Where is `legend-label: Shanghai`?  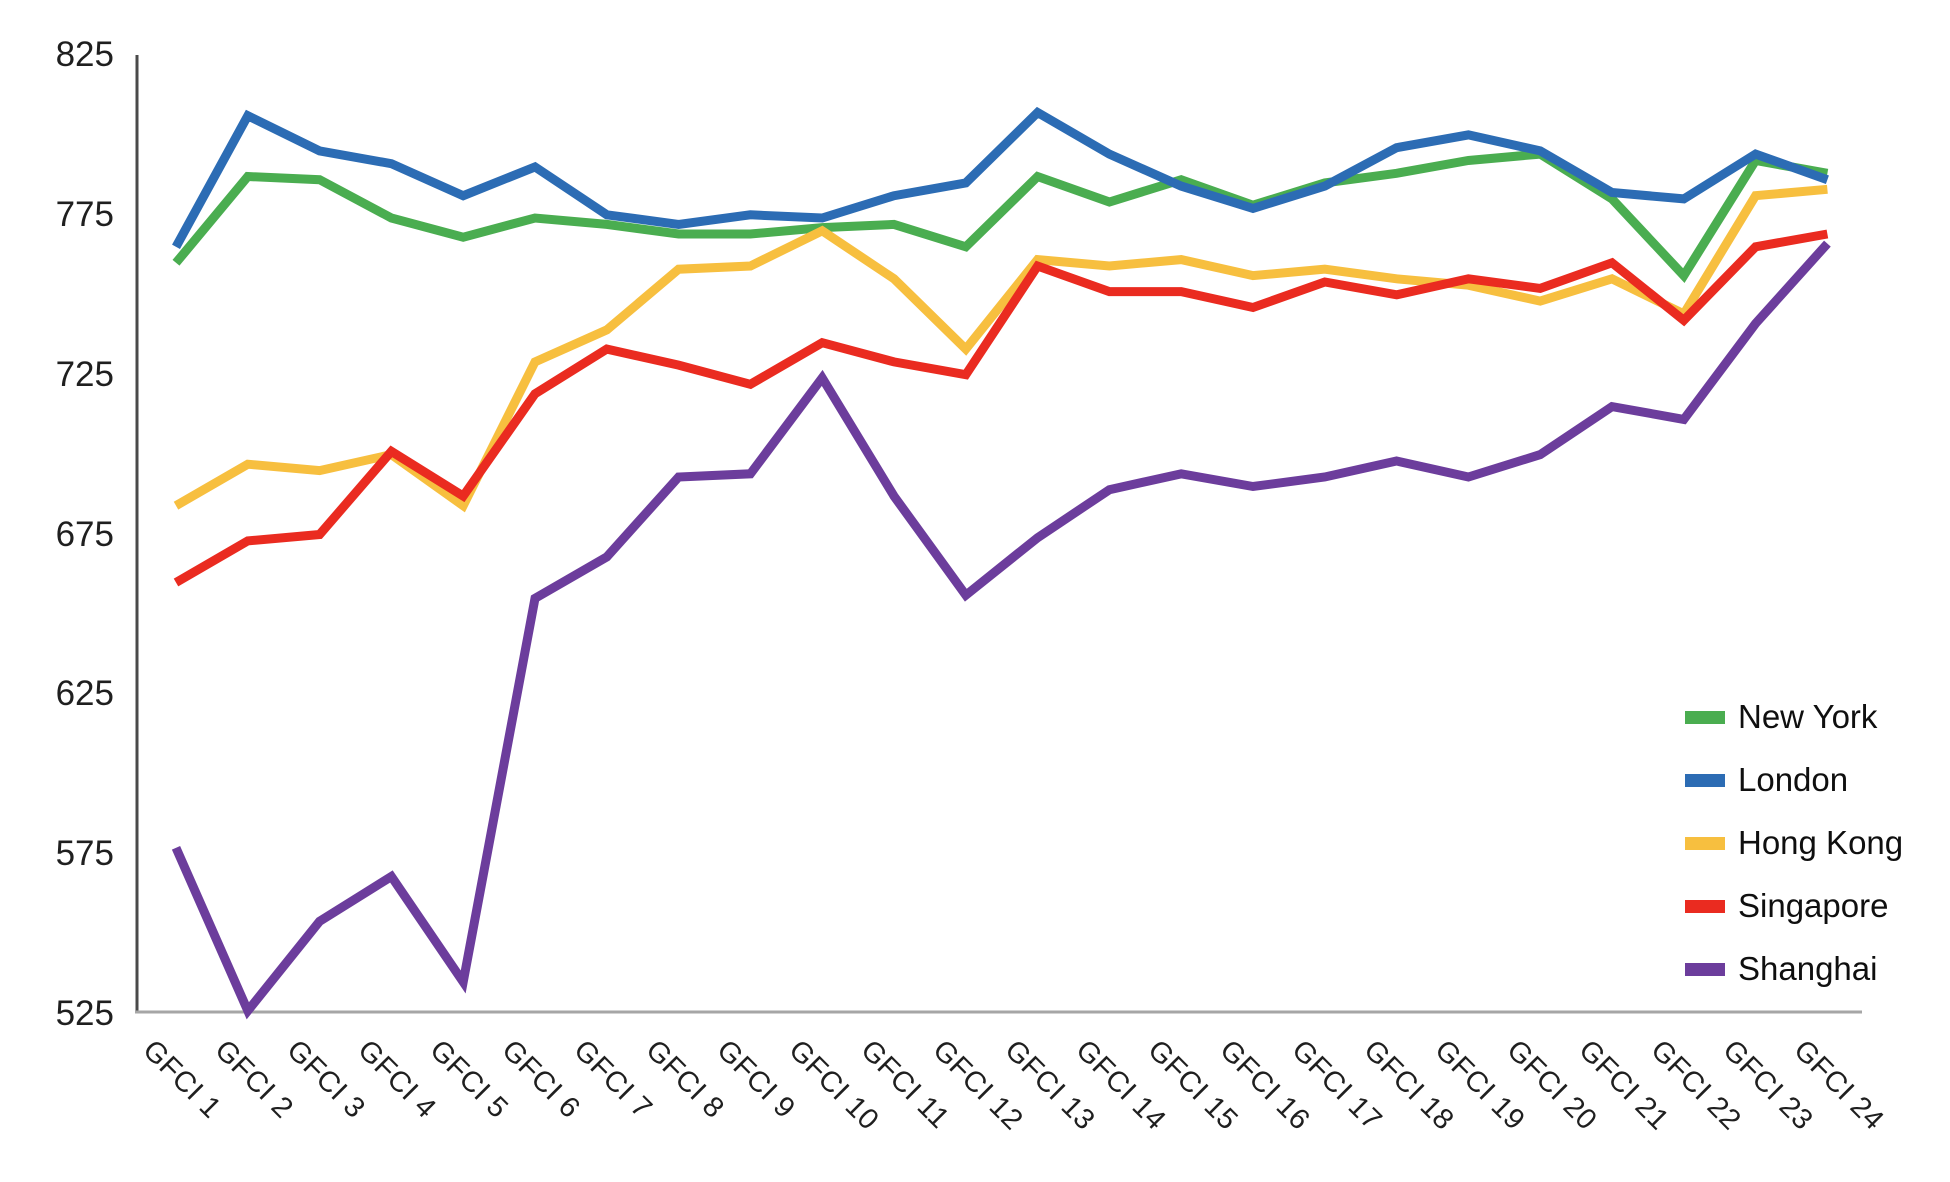 legend-label: Shanghai is located at coordinates (1808, 968).